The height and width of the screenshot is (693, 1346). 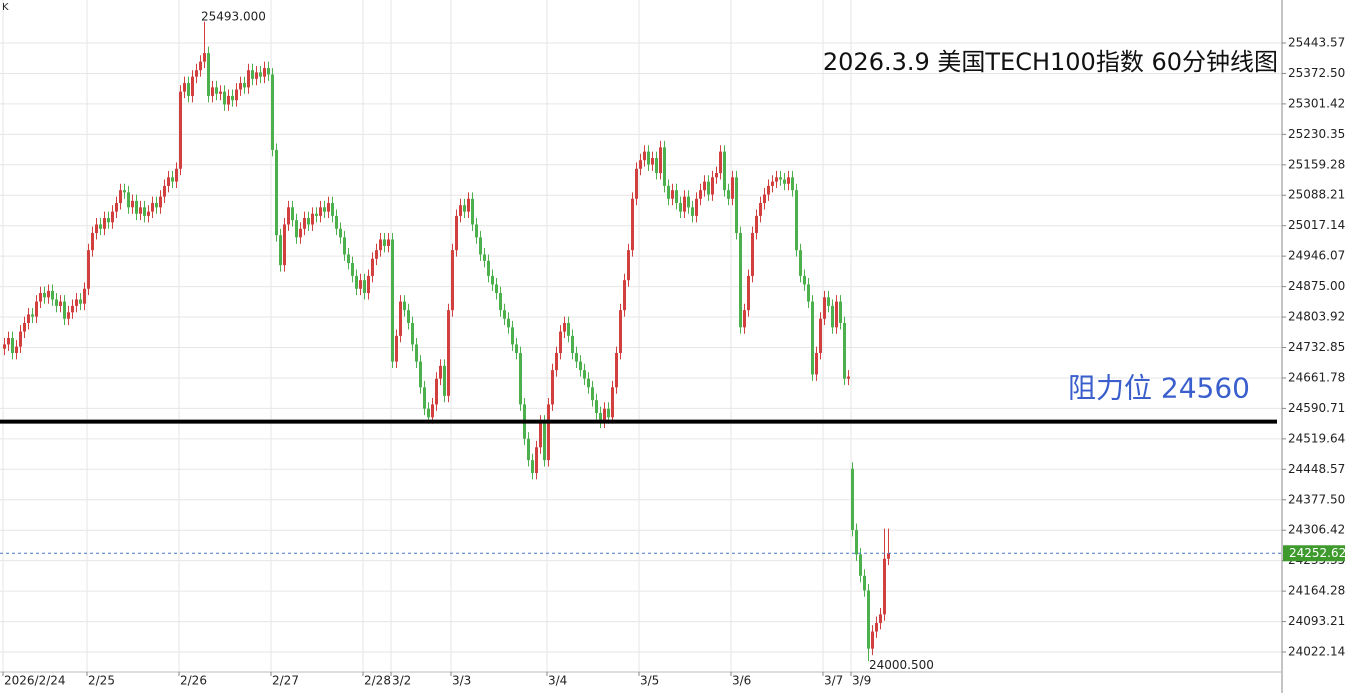 What do you see at coordinates (861, 681) in the screenshot?
I see `x-tick-label: 3/9` at bounding box center [861, 681].